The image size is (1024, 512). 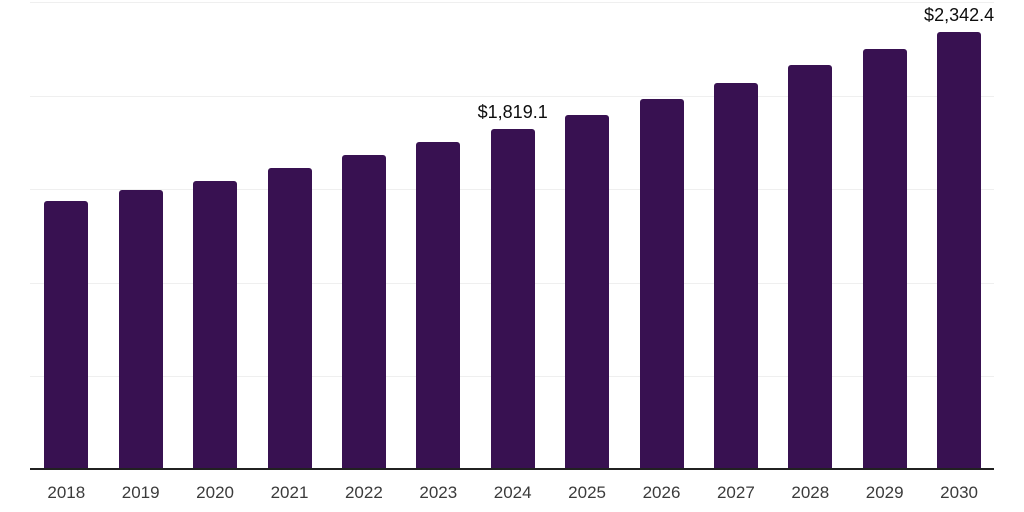 What do you see at coordinates (884, 259) in the screenshot?
I see `bar-2029` at bounding box center [884, 259].